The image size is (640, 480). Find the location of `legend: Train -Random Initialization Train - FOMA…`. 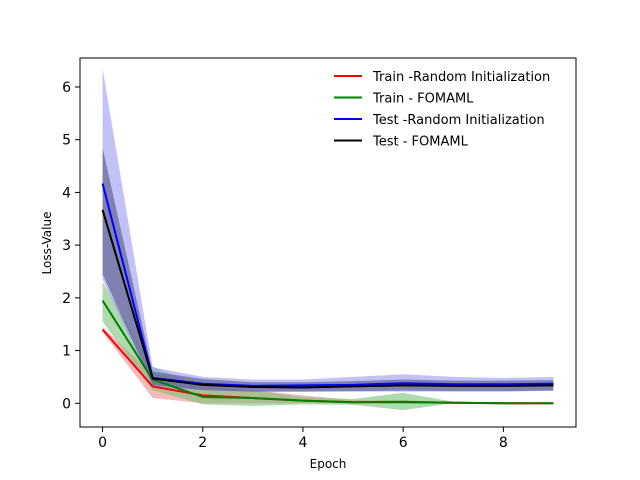

legend: Train -Random Initialization Train - FOMA… is located at coordinates (442, 110).